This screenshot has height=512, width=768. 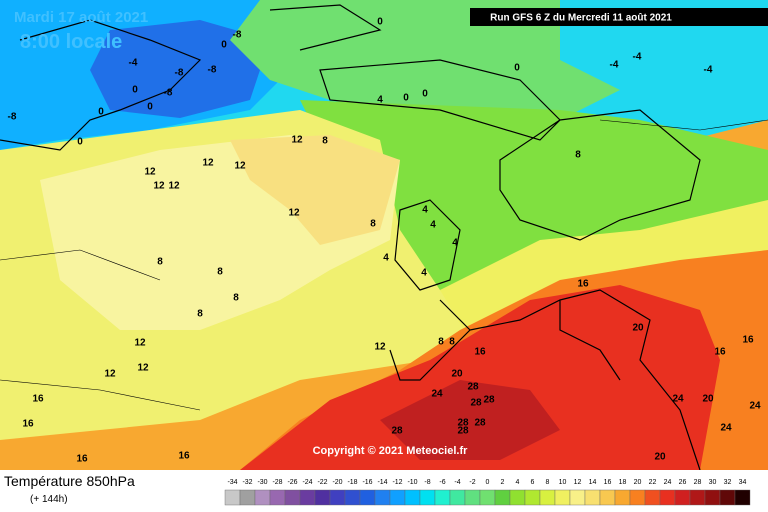 I want to click on scale-label: -2, so click(x=472, y=482).